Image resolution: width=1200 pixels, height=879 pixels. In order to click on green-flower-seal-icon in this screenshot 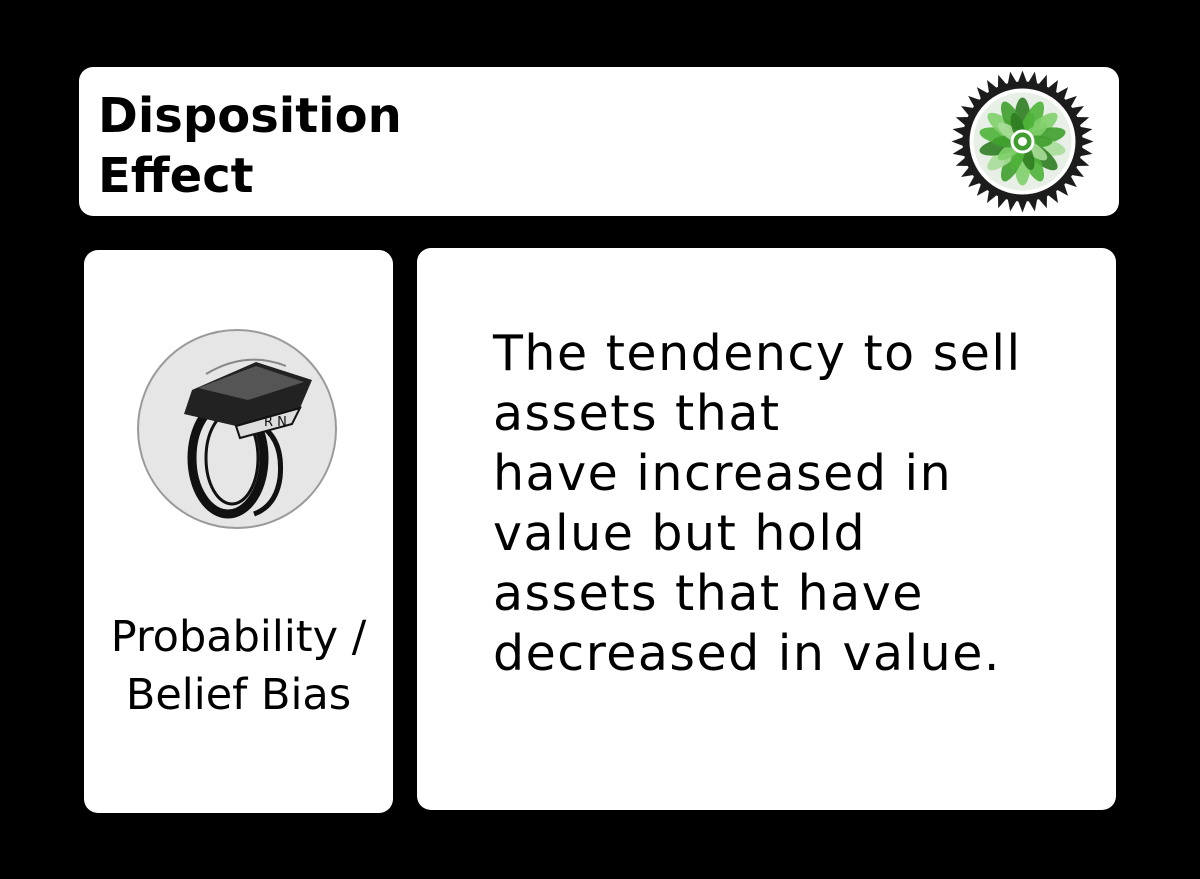, I will do `click(1022, 141)`.